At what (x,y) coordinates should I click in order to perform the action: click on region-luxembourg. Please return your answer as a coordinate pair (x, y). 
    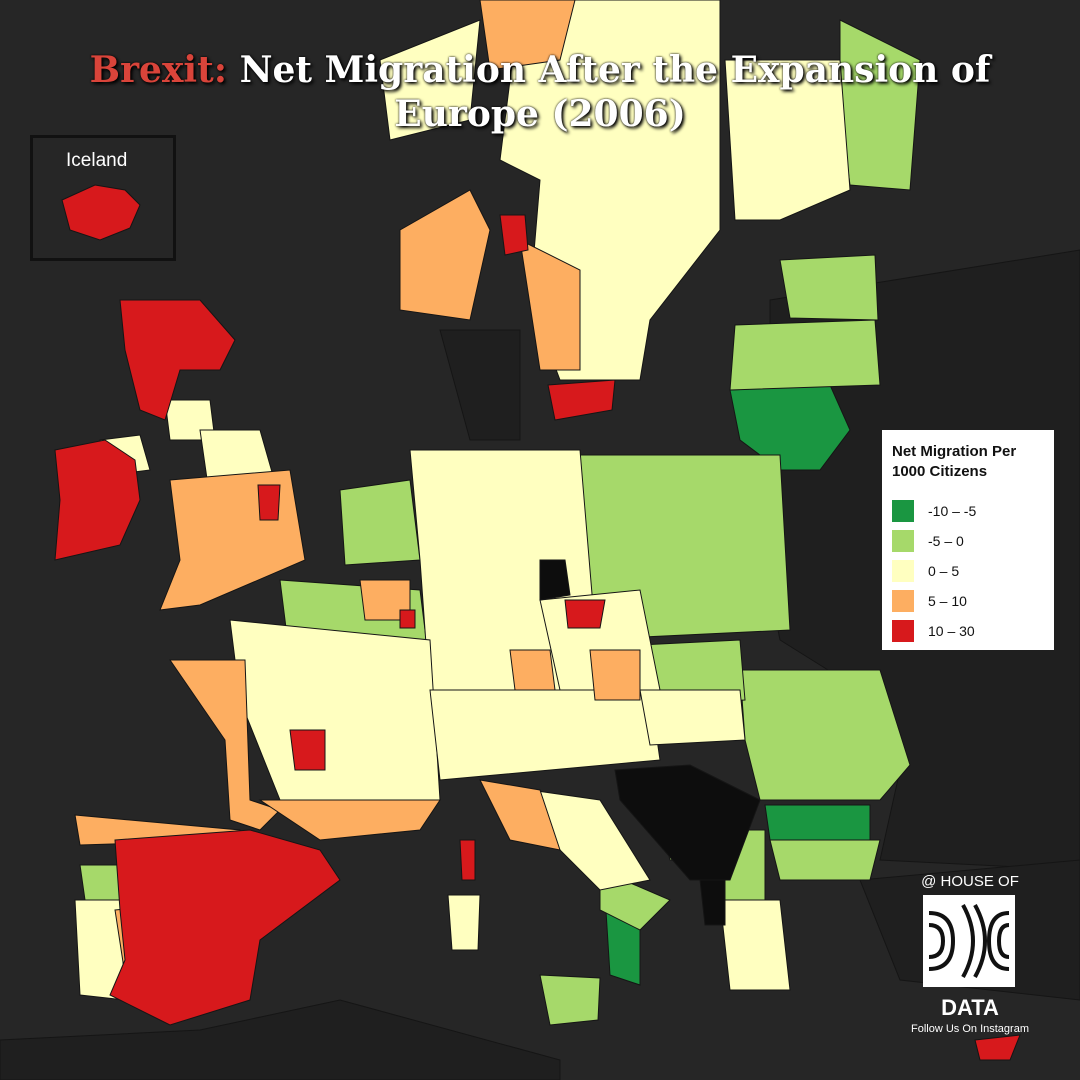
    Looking at the image, I should click on (407, 619).